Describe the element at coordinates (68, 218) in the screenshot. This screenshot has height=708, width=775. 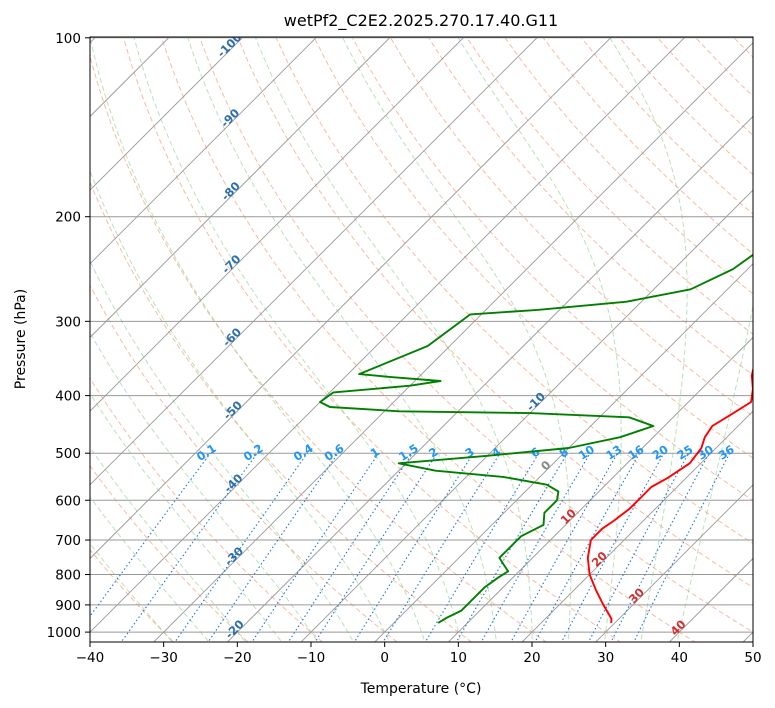
I see `y-tick-label: 200` at that location.